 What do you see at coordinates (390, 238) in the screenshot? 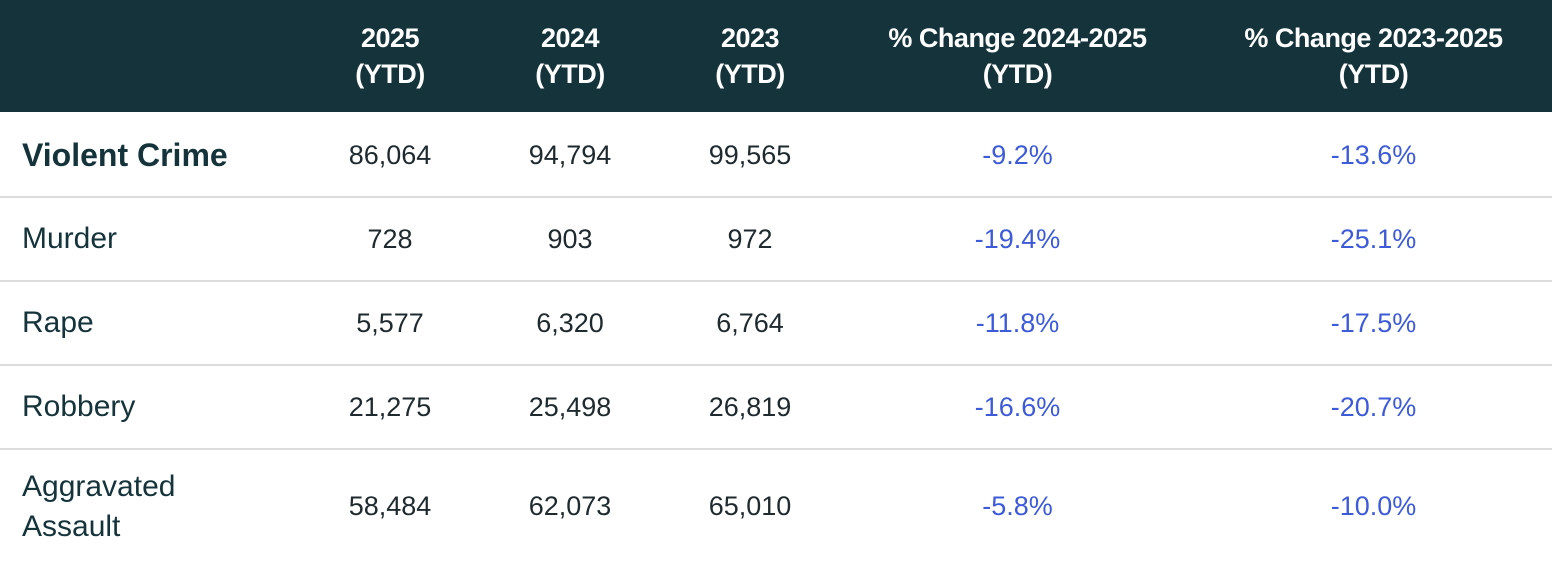
I see `value-cell: 728` at bounding box center [390, 238].